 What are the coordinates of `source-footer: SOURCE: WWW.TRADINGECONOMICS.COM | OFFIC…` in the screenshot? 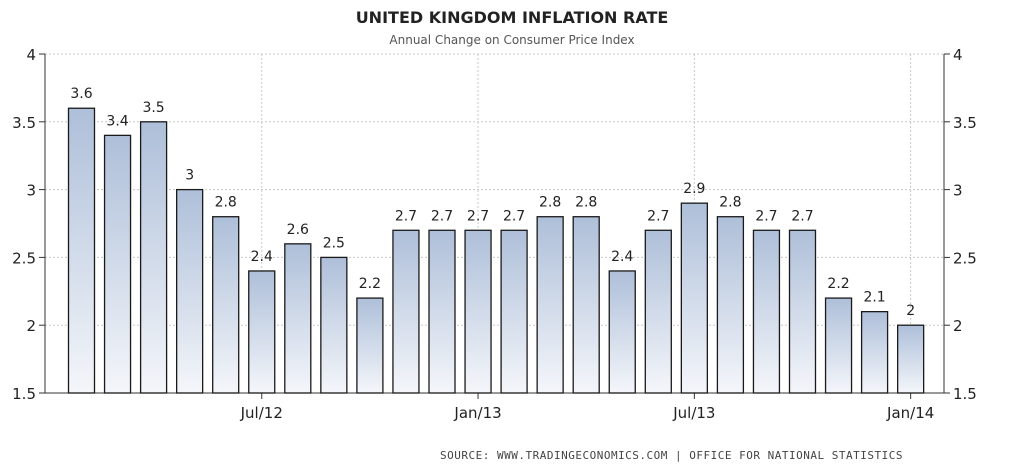 It's located at (671, 455).